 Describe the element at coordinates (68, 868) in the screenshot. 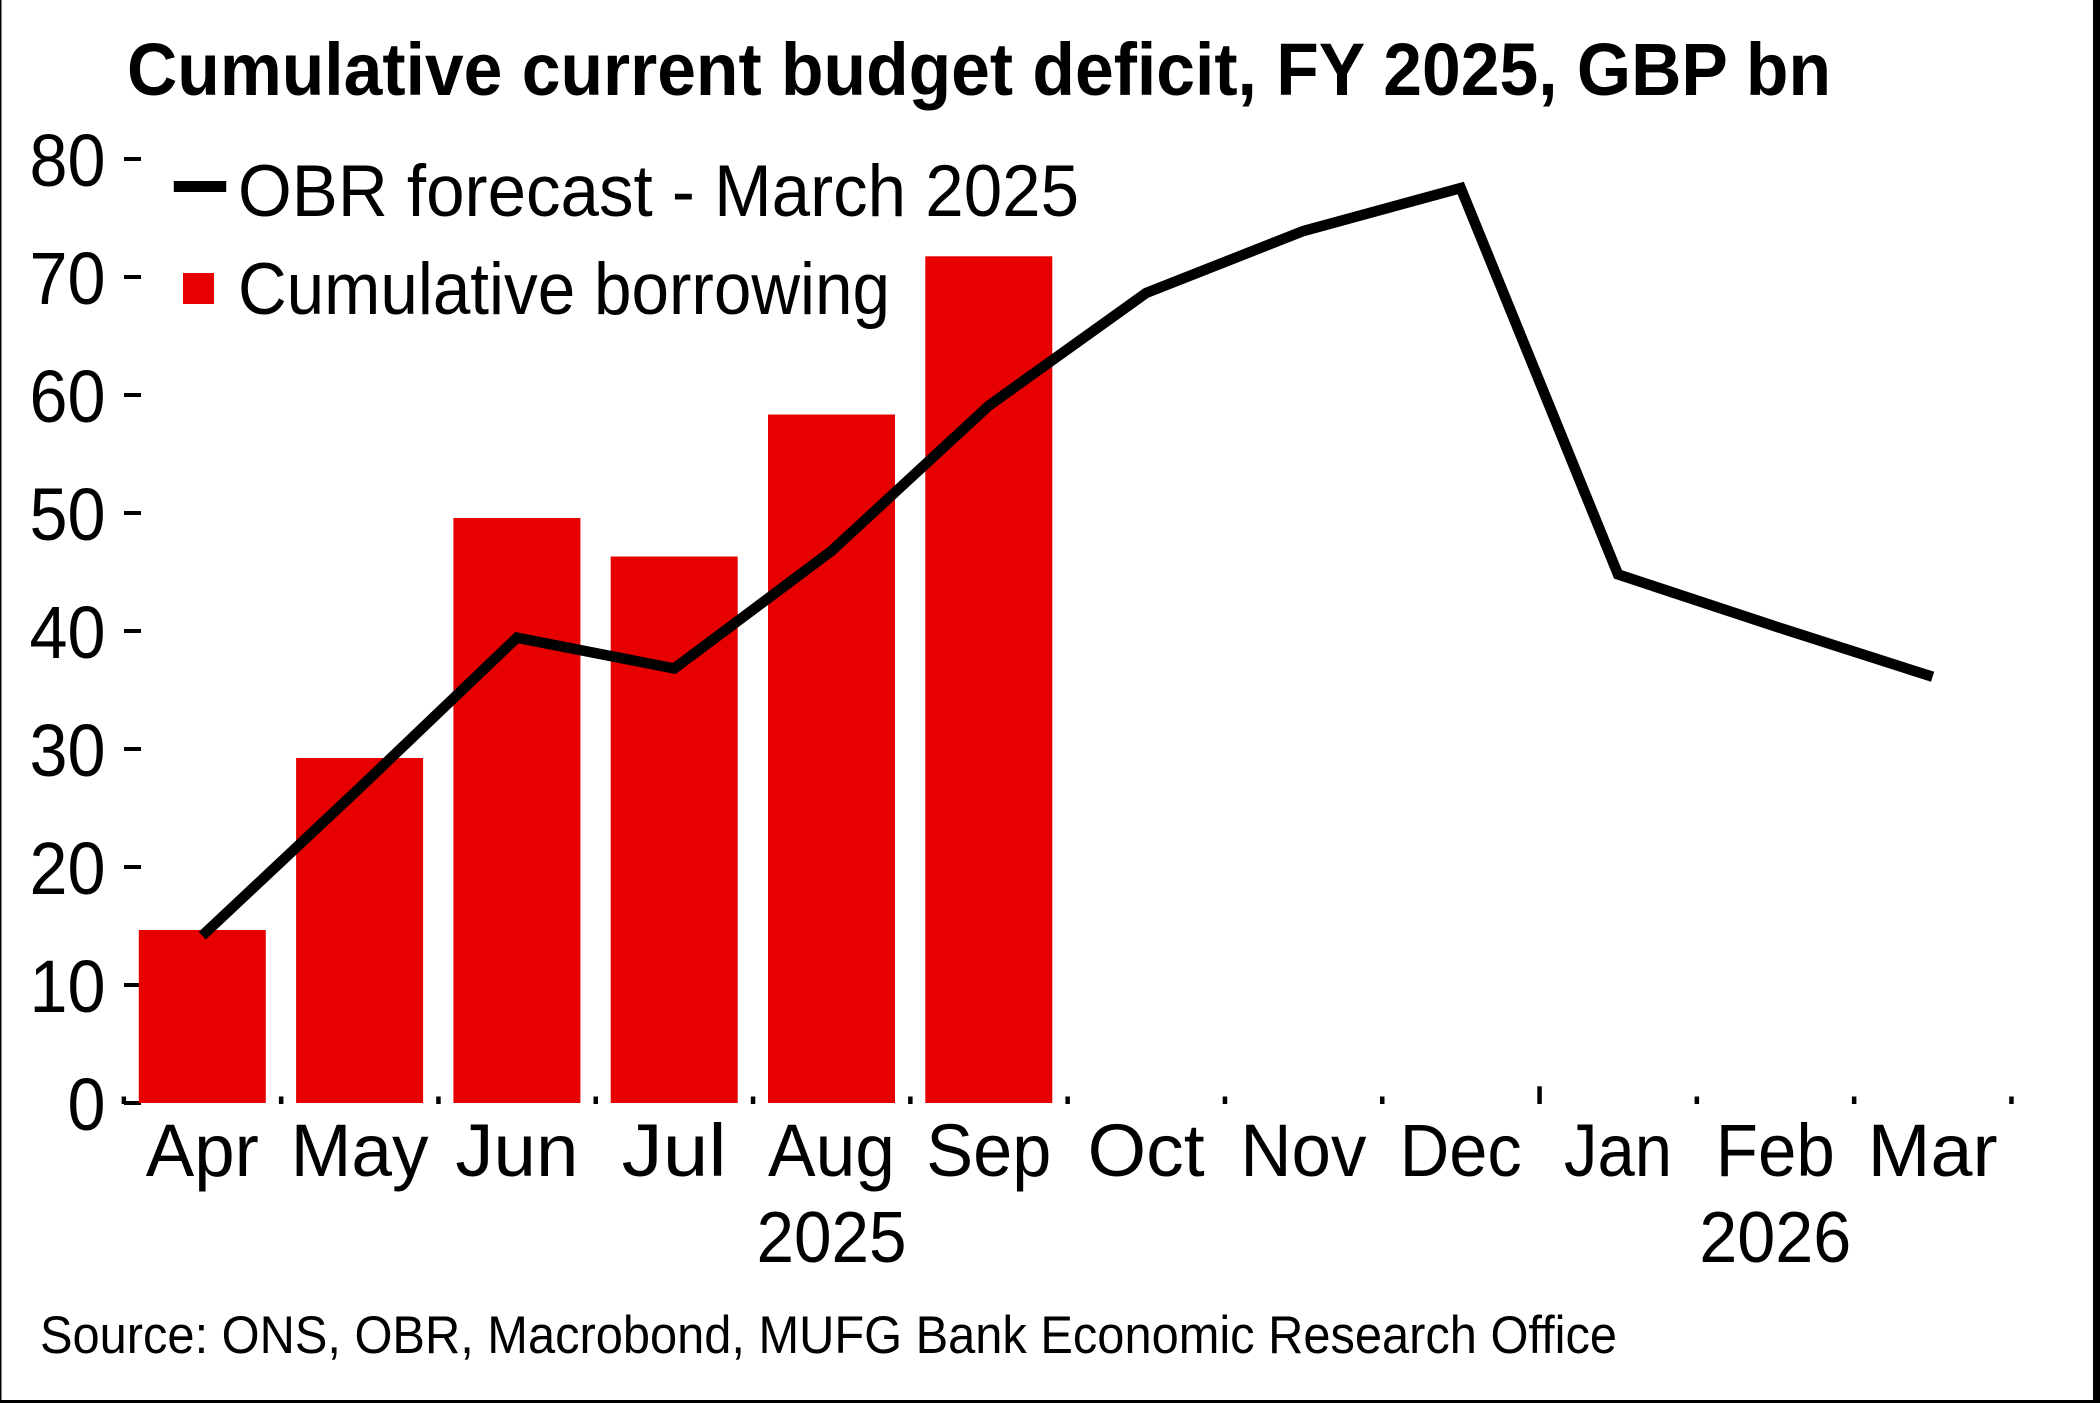

I see `svg-text: 20` at that location.